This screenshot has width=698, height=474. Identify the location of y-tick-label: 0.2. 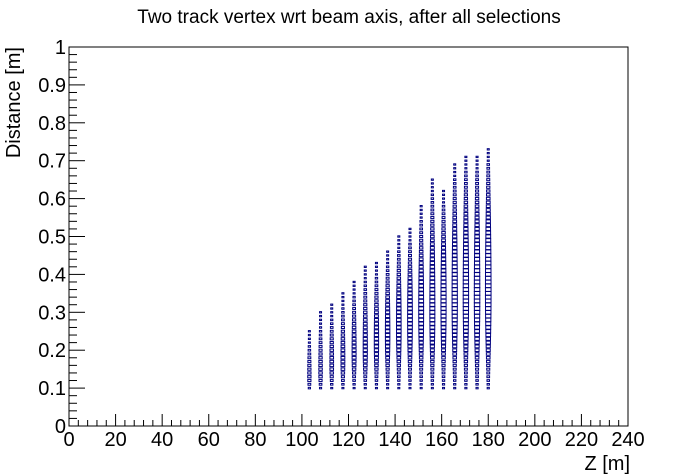
(52, 351).